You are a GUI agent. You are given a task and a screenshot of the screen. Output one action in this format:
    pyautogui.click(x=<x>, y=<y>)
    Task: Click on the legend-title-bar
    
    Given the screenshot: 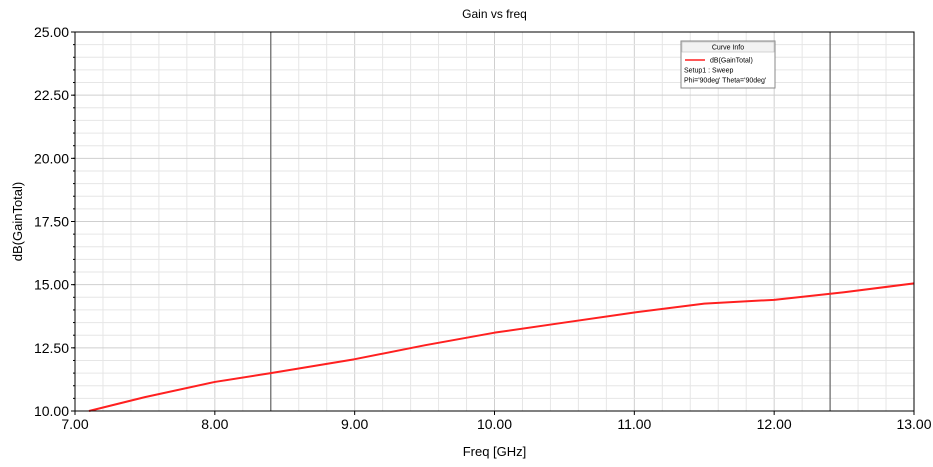 What is the action you would take?
    pyautogui.click(x=728, y=47)
    